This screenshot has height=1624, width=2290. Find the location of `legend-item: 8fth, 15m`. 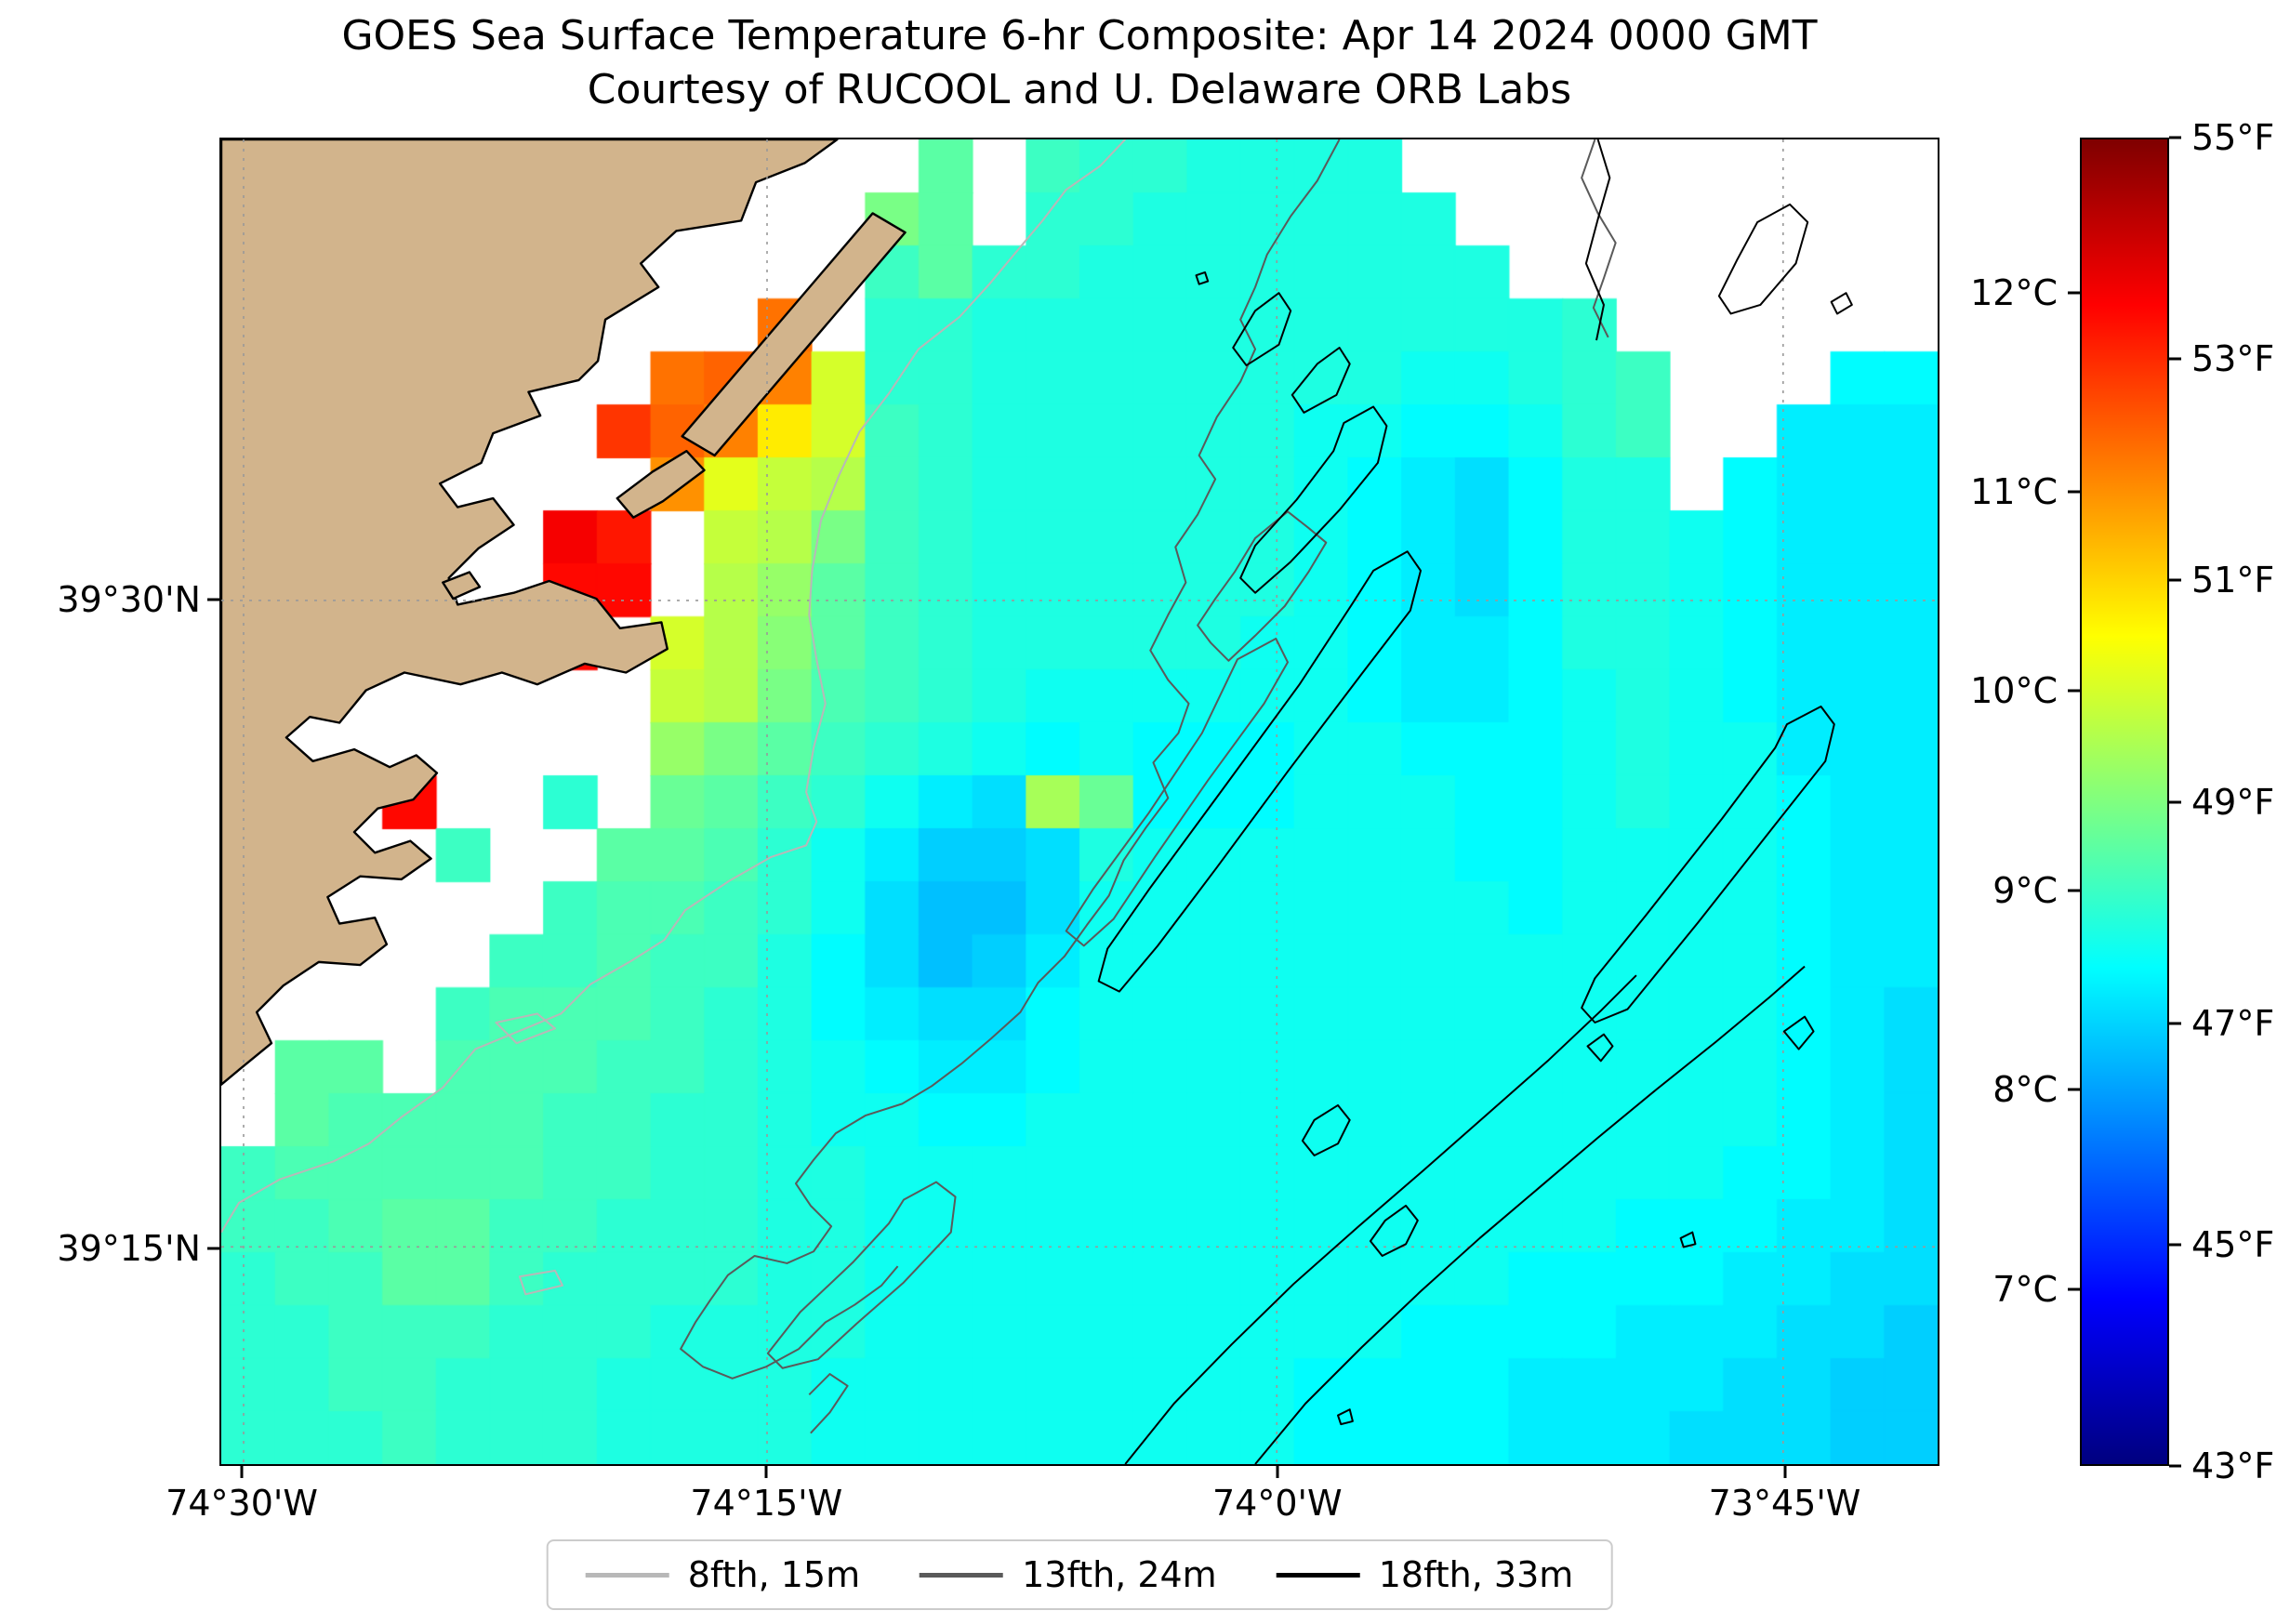

legend-item: 8fth, 15m is located at coordinates (723, 1574).